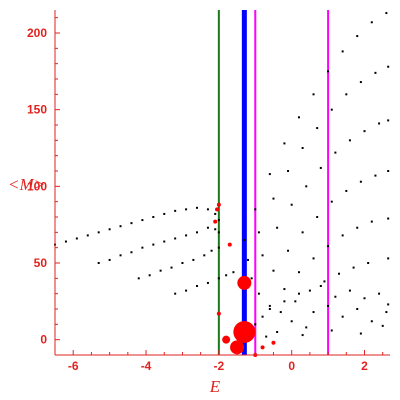 This screenshot has height=400, width=400. I want to click on y-tick-label: 100, so click(37, 186).